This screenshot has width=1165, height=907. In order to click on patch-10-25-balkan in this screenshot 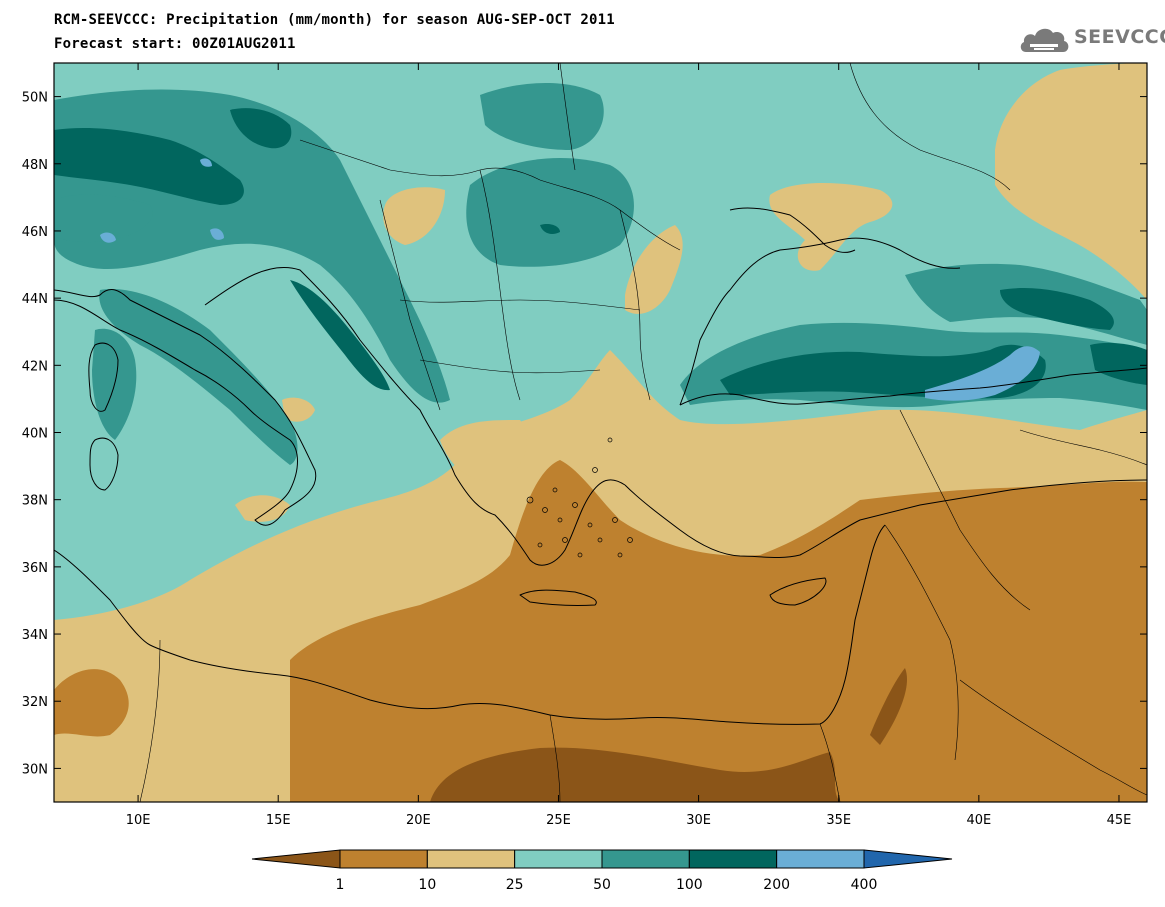, I will do `click(484, 450)`.